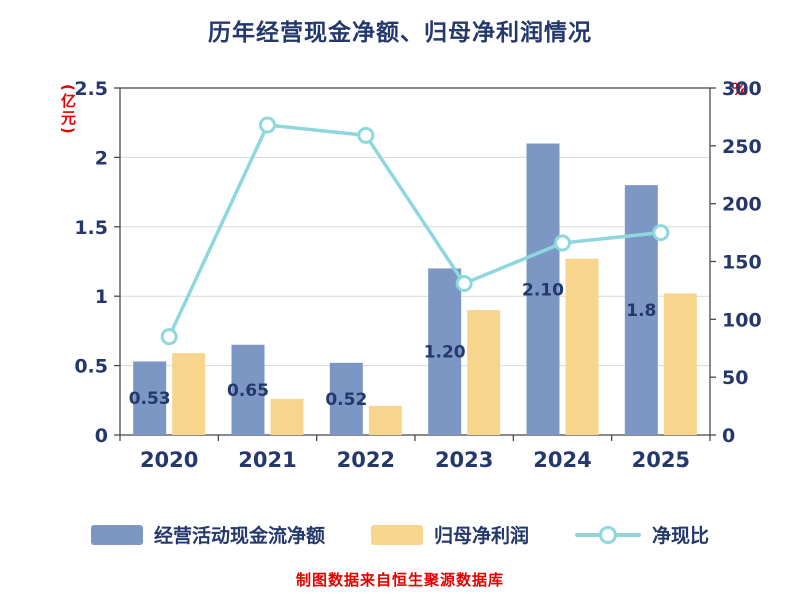 The width and height of the screenshot is (800, 600). Describe the element at coordinates (101, 297) in the screenshot. I see `left-axis-tick-label: 1` at that location.